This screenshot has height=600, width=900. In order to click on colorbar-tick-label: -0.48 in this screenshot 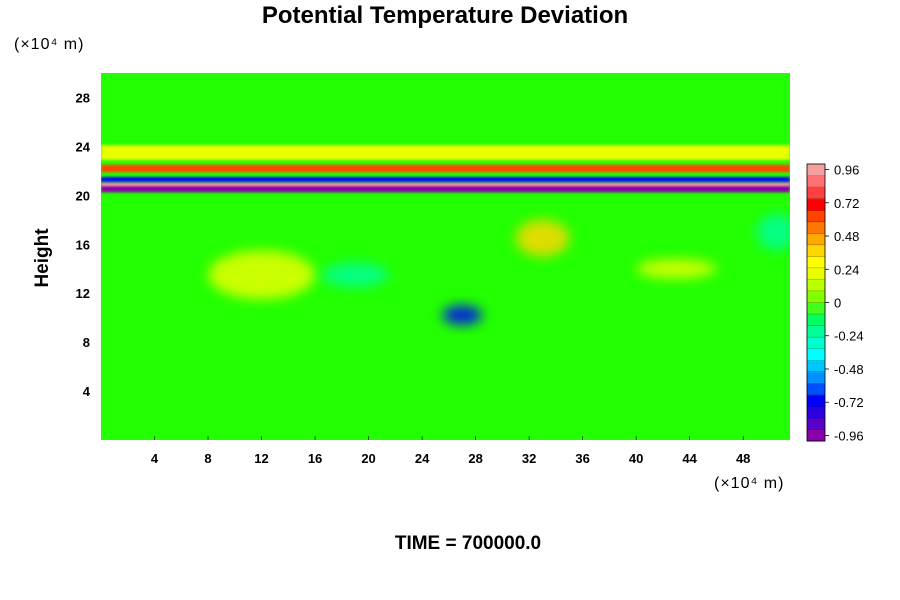, I will do `click(849, 369)`.